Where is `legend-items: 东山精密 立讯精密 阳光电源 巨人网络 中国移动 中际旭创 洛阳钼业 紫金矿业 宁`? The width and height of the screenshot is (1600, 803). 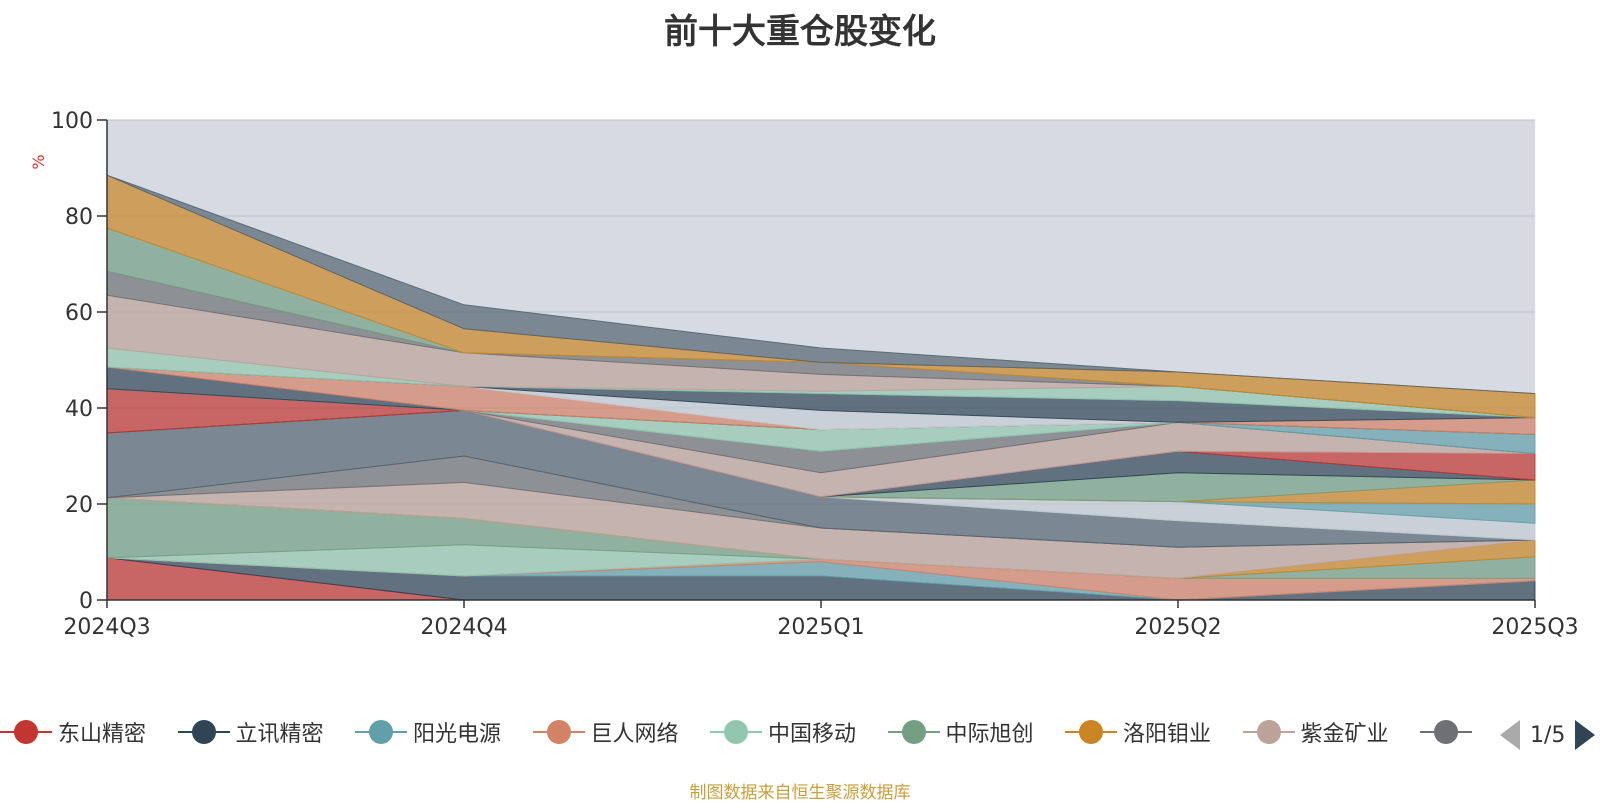
legend-items: 东山精密 立讯精密 阳光电源 巨人网络 中国移动 中际旭创 洛阳钼业 紫金矿业 宁 is located at coordinates (739, 736).